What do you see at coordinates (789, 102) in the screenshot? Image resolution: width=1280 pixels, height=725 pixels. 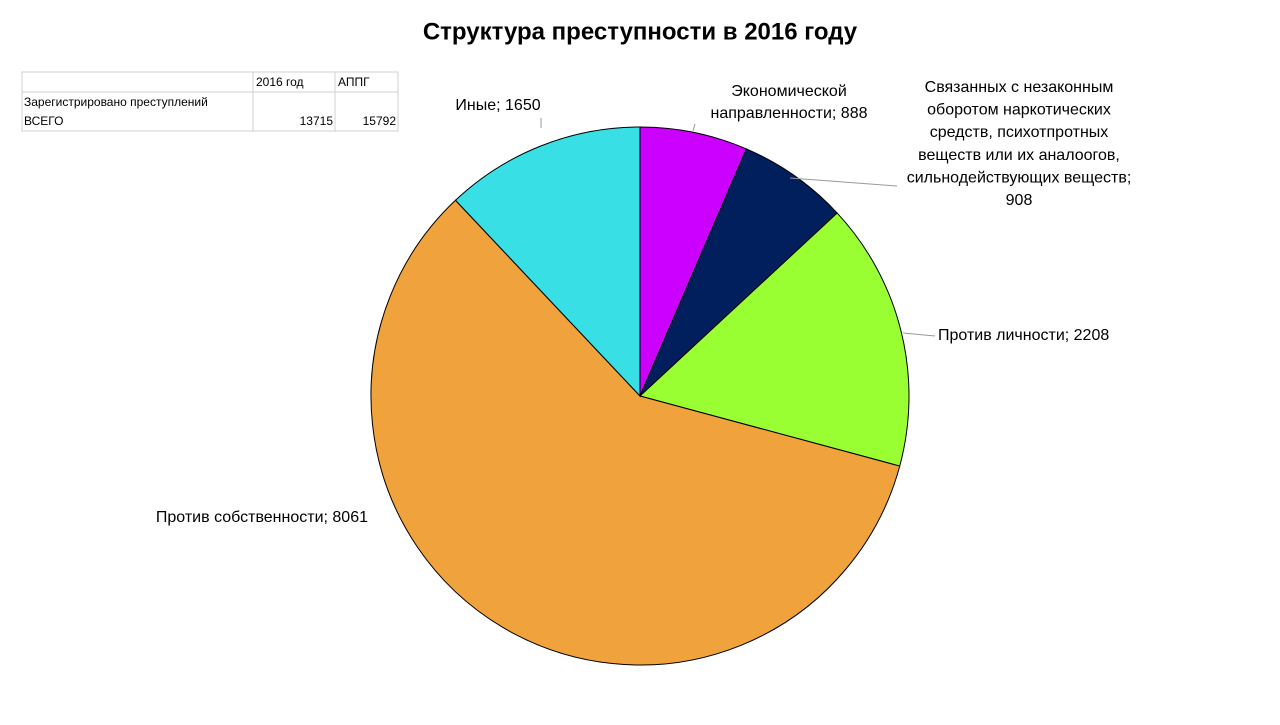 I see `data-label: Экономической направленности; 888` at bounding box center [789, 102].